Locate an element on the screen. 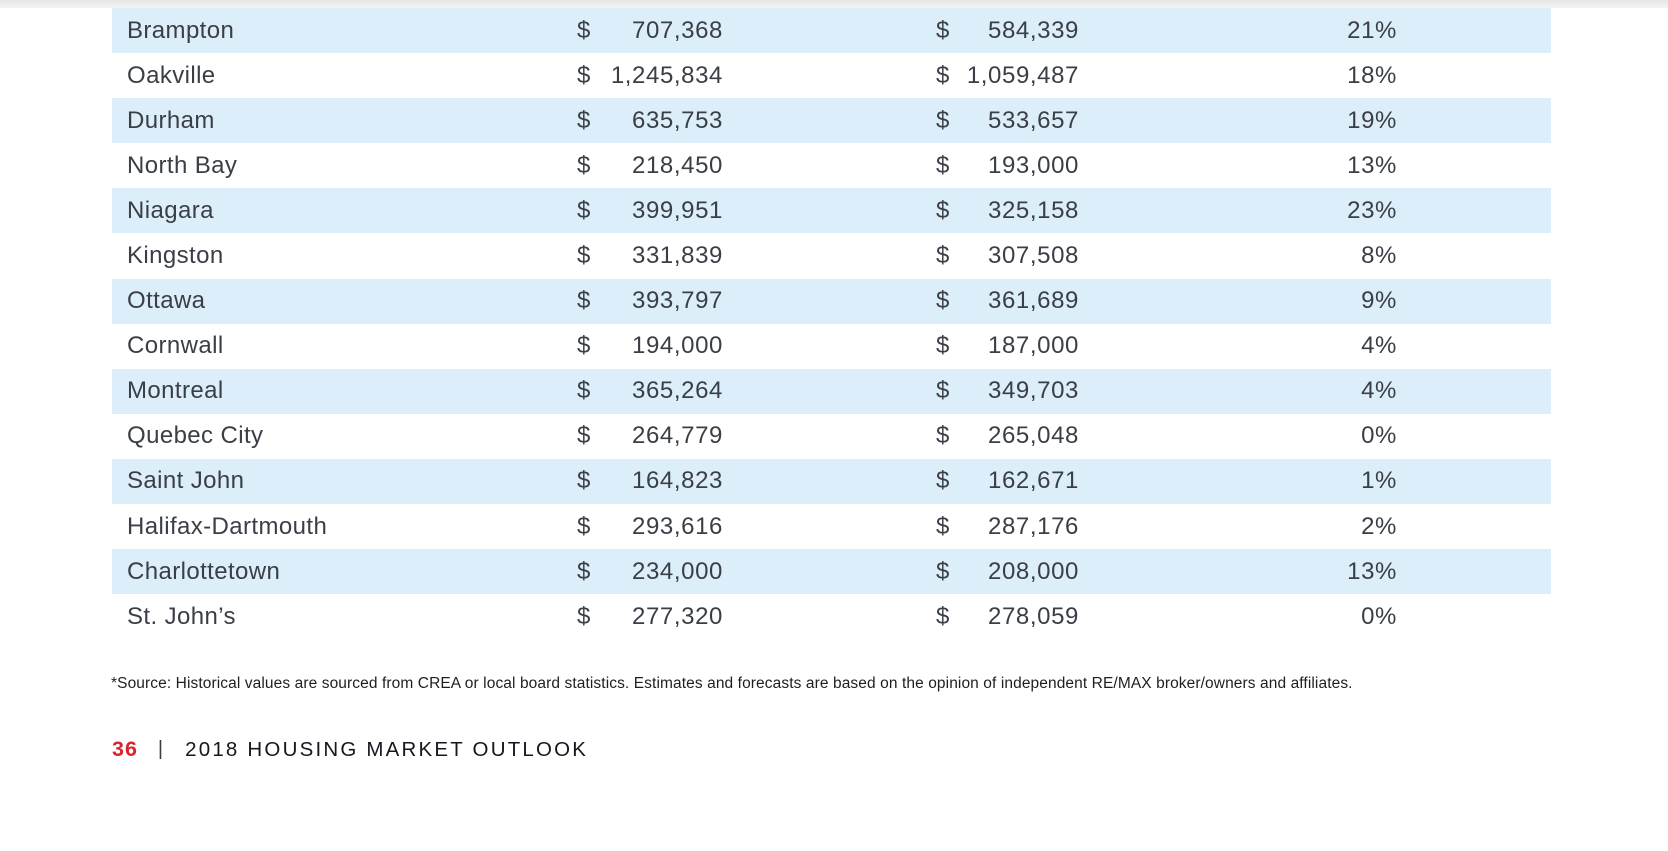 The image size is (1668, 851). region-name: Niagara is located at coordinates (170, 210).